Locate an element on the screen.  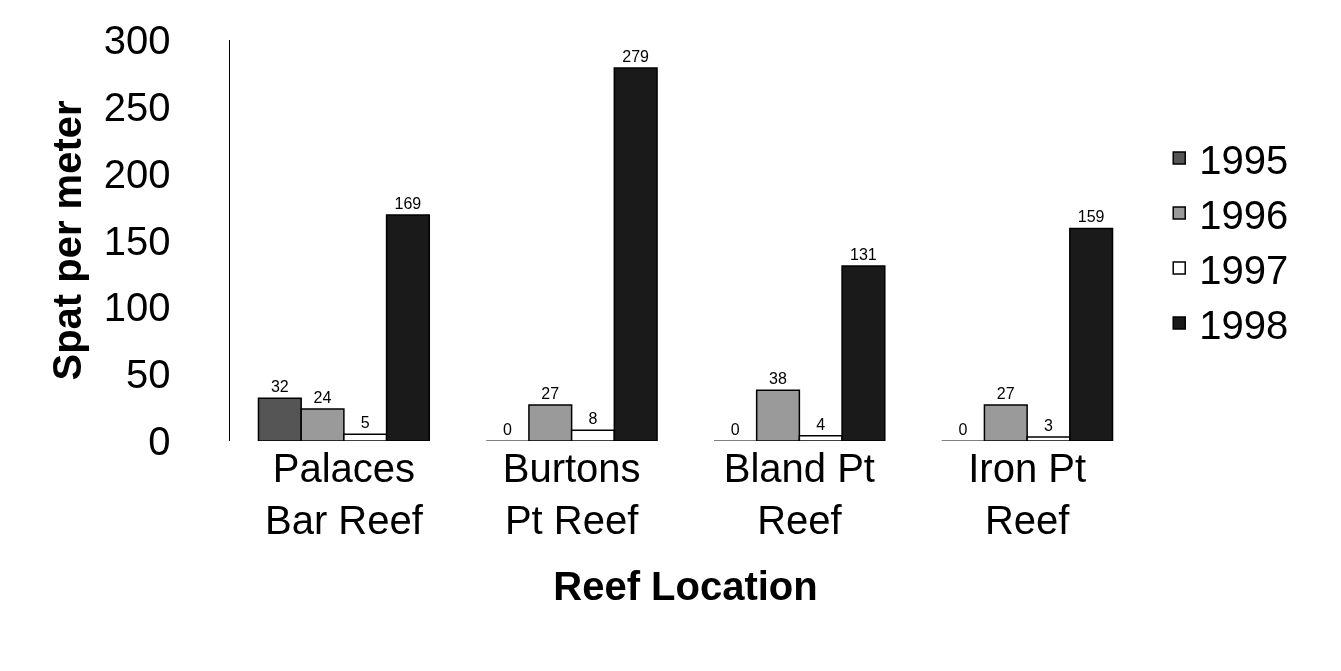
y-axis-title: Spat per meter is located at coordinates (66, 240).